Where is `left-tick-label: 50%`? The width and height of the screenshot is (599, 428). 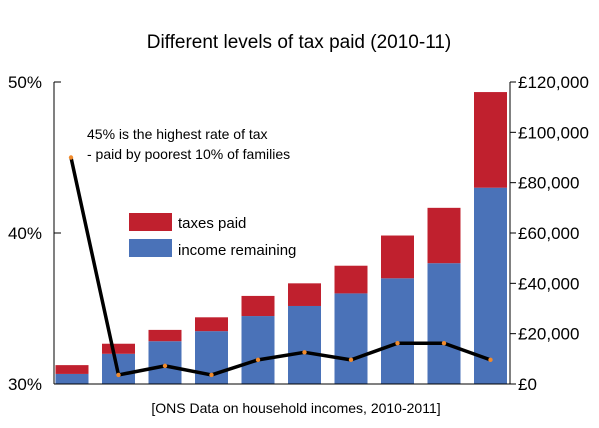
left-tick-label: 50% is located at coordinates (25, 82).